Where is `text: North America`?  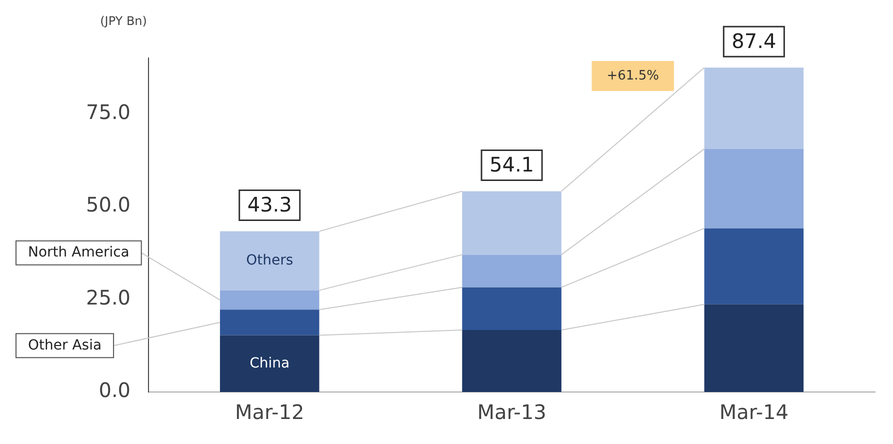 text: North America is located at coordinates (79, 252).